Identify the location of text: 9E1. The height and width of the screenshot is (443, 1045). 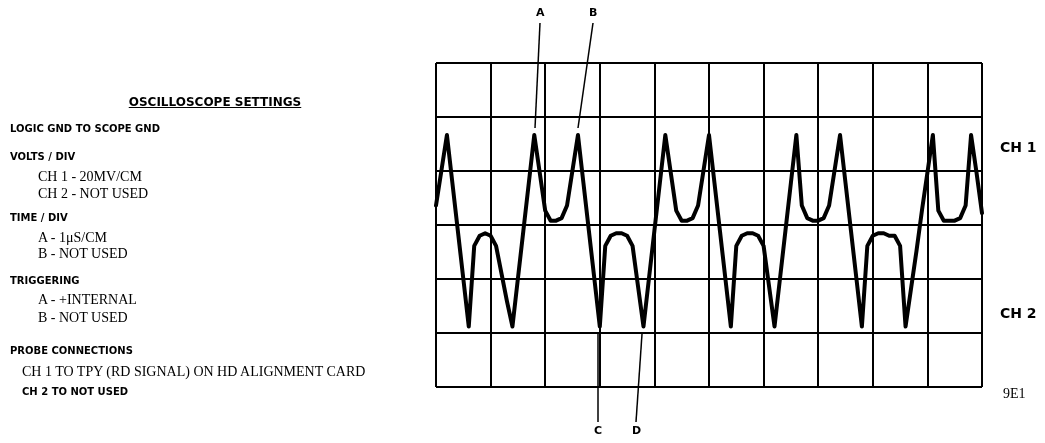
(1014, 394).